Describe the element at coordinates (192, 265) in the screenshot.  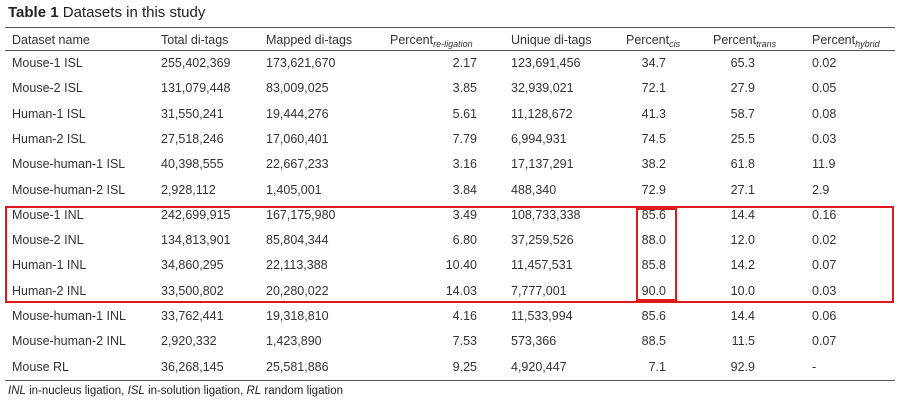
I see `cell-total-ditags: 34,860,295` at that location.